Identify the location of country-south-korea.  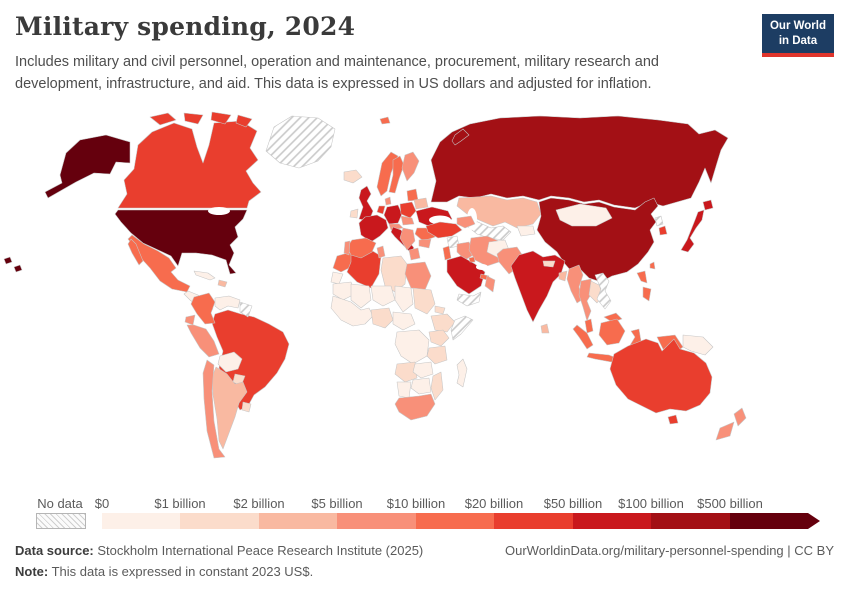
(663, 230).